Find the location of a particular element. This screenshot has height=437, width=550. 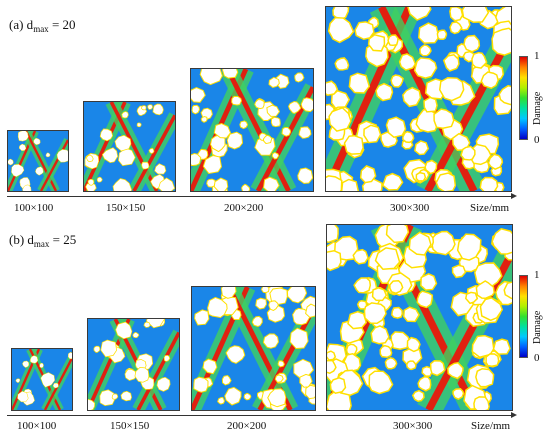

colorbar-a-min: 0 is located at coordinates (537, 140).